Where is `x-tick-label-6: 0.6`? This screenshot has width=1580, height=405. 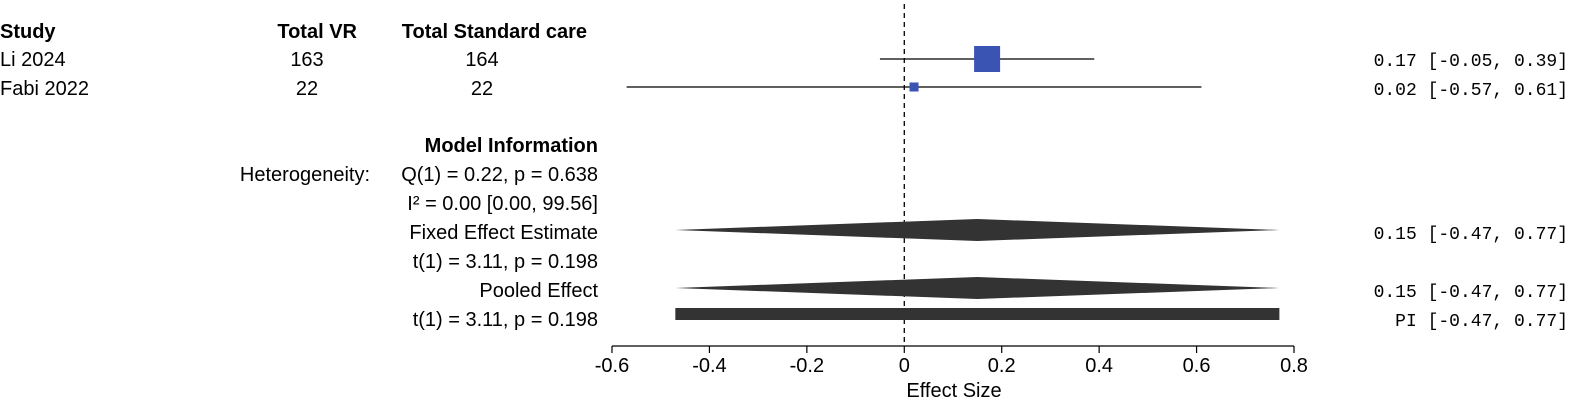
x-tick-label-6: 0.6 is located at coordinates (1197, 366).